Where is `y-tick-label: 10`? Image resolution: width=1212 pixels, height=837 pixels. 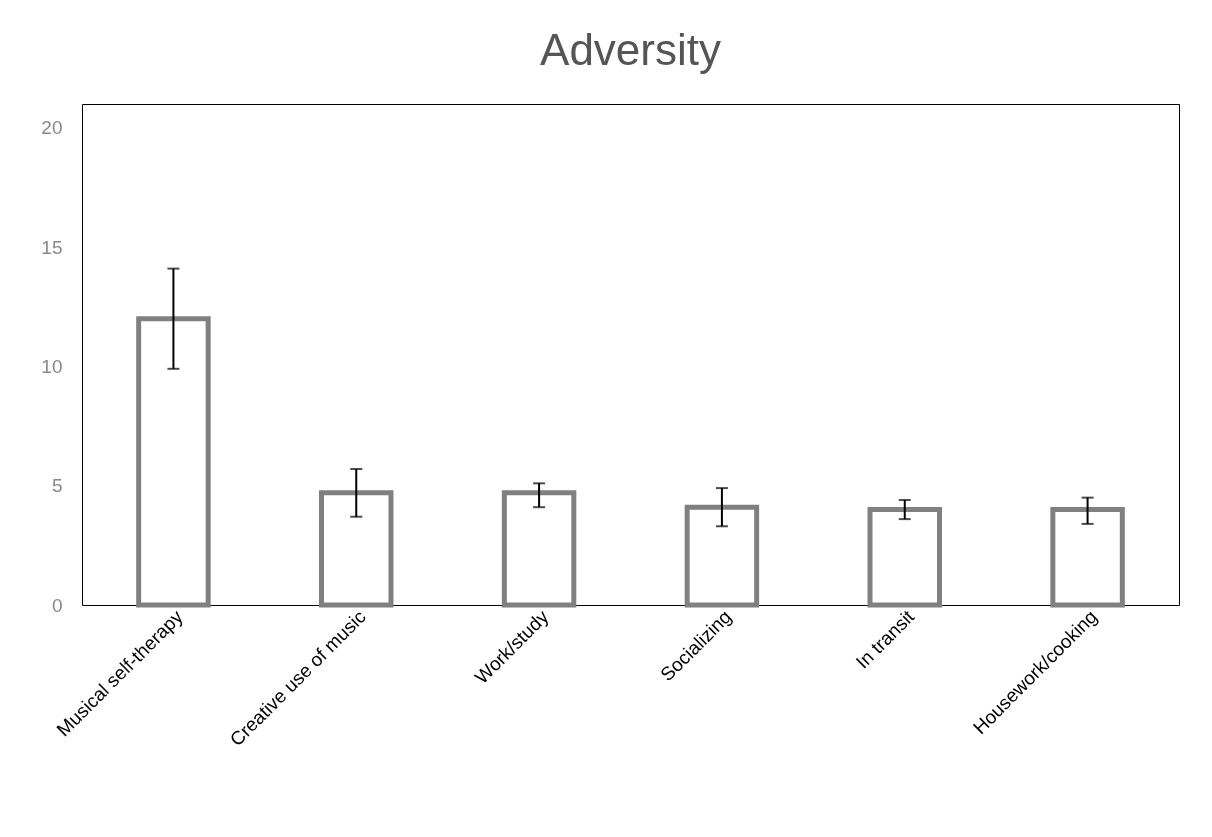
y-tick-label: 10 is located at coordinates (52, 366).